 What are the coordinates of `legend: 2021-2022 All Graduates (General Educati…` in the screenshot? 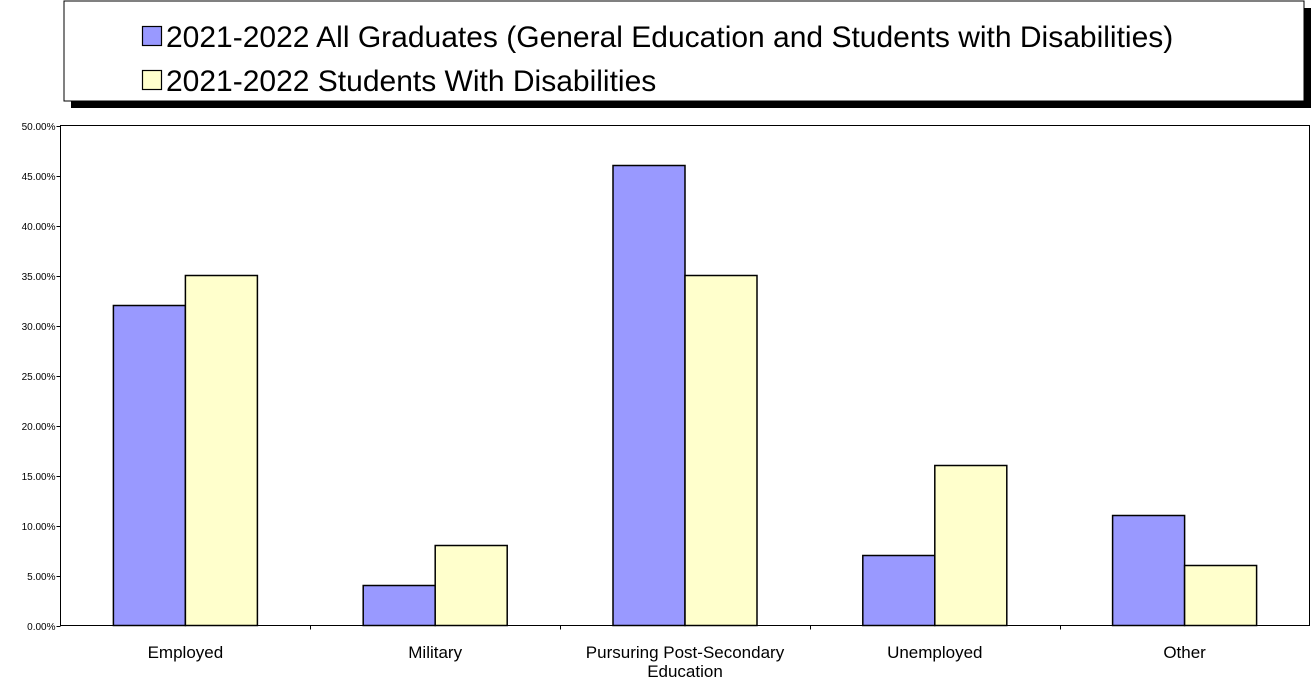 It's located at (687, 54).